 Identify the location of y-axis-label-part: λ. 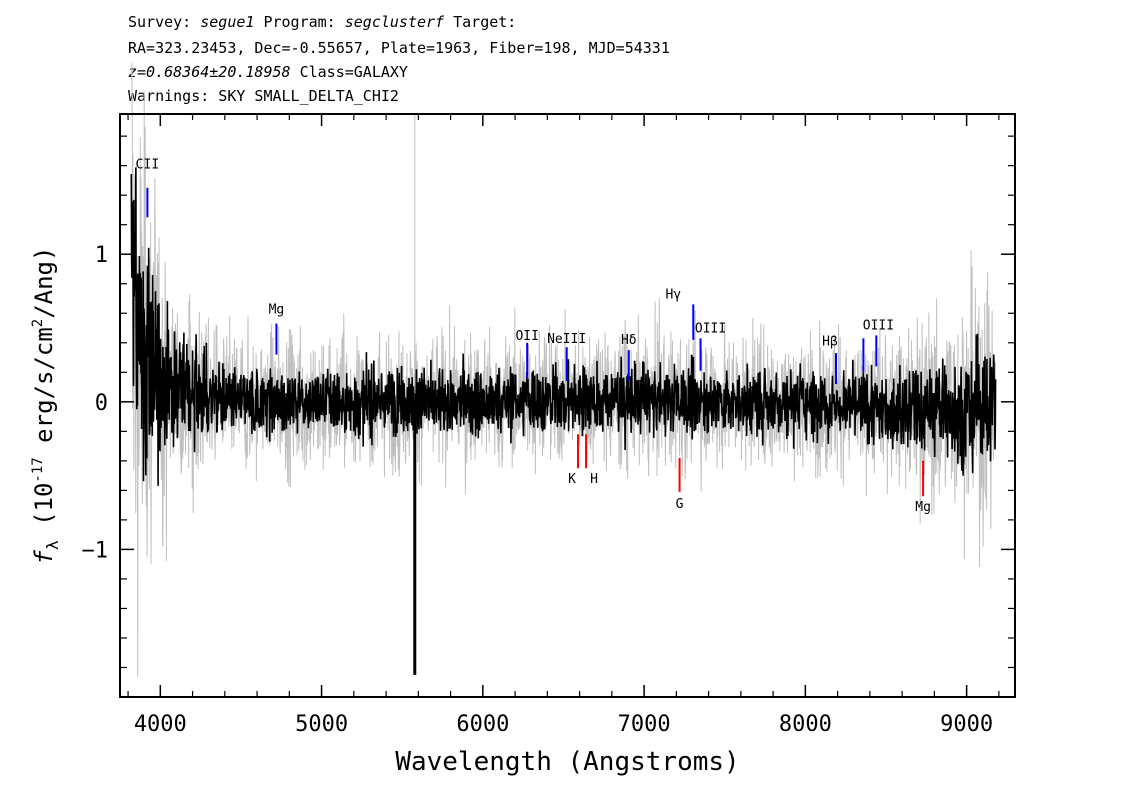
(52, 545).